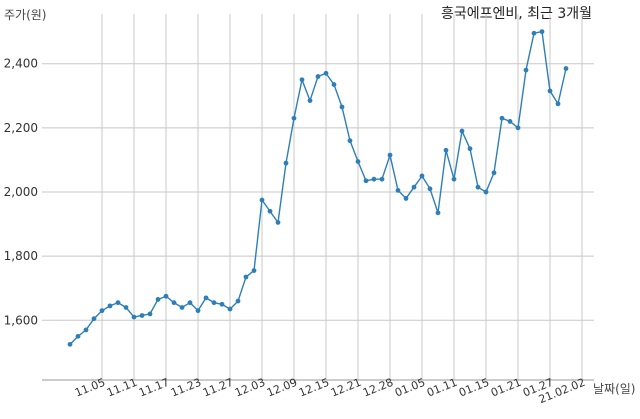 Image resolution: width=640 pixels, height=419 pixels. What do you see at coordinates (346, 388) in the screenshot?
I see `x-tick-label: 12.21` at bounding box center [346, 388].